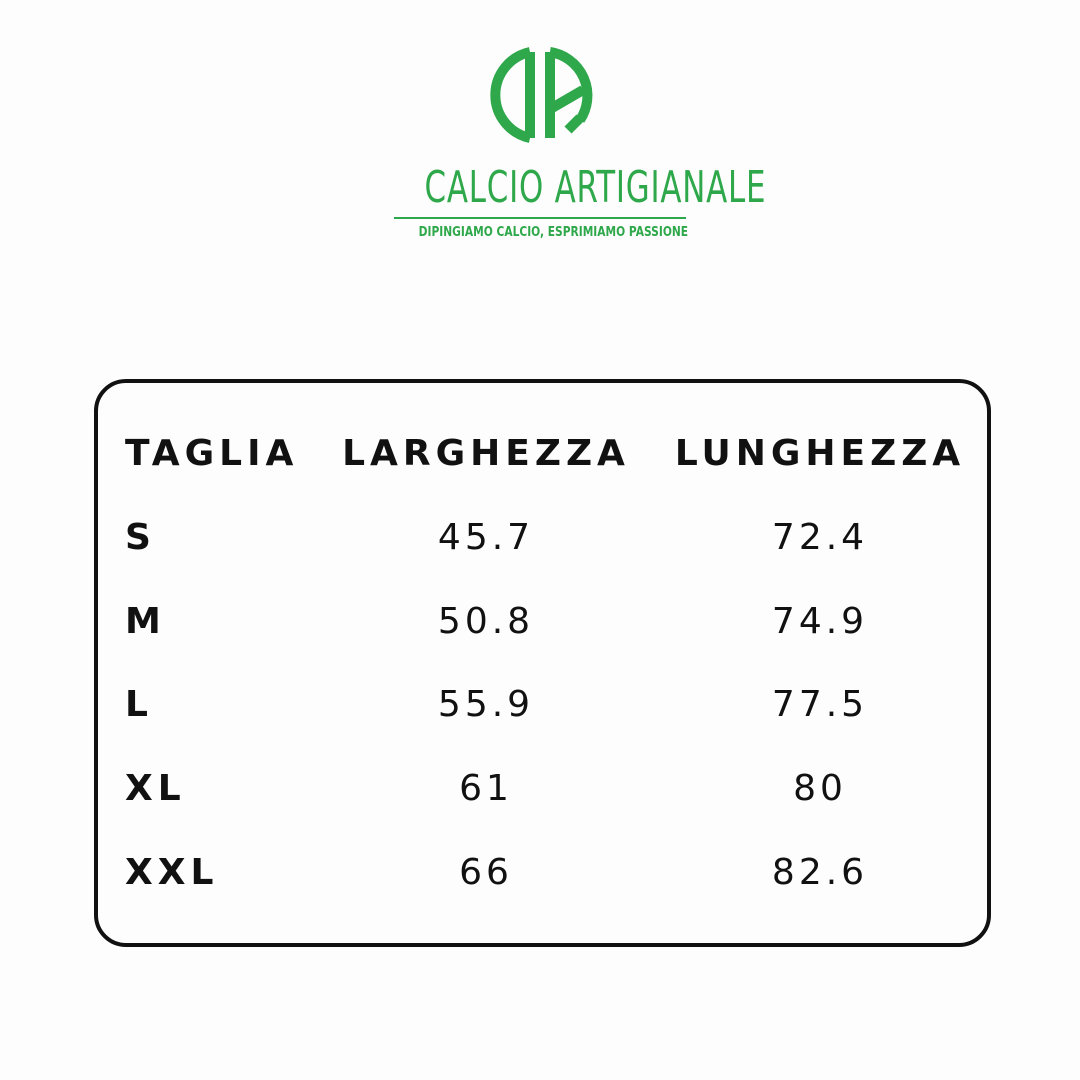 The image size is (1080, 1080). Describe the element at coordinates (145, 621) in the screenshot. I see `size-label: M` at that location.